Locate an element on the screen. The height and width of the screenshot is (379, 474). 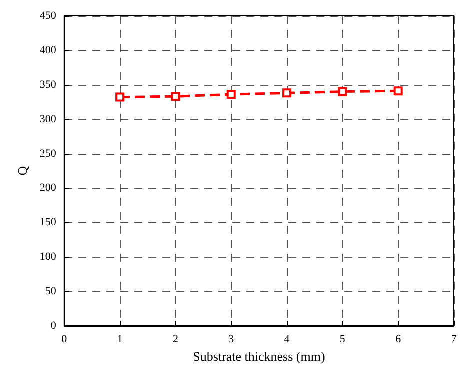
x-tick-label: 6 is located at coordinates (399, 340).